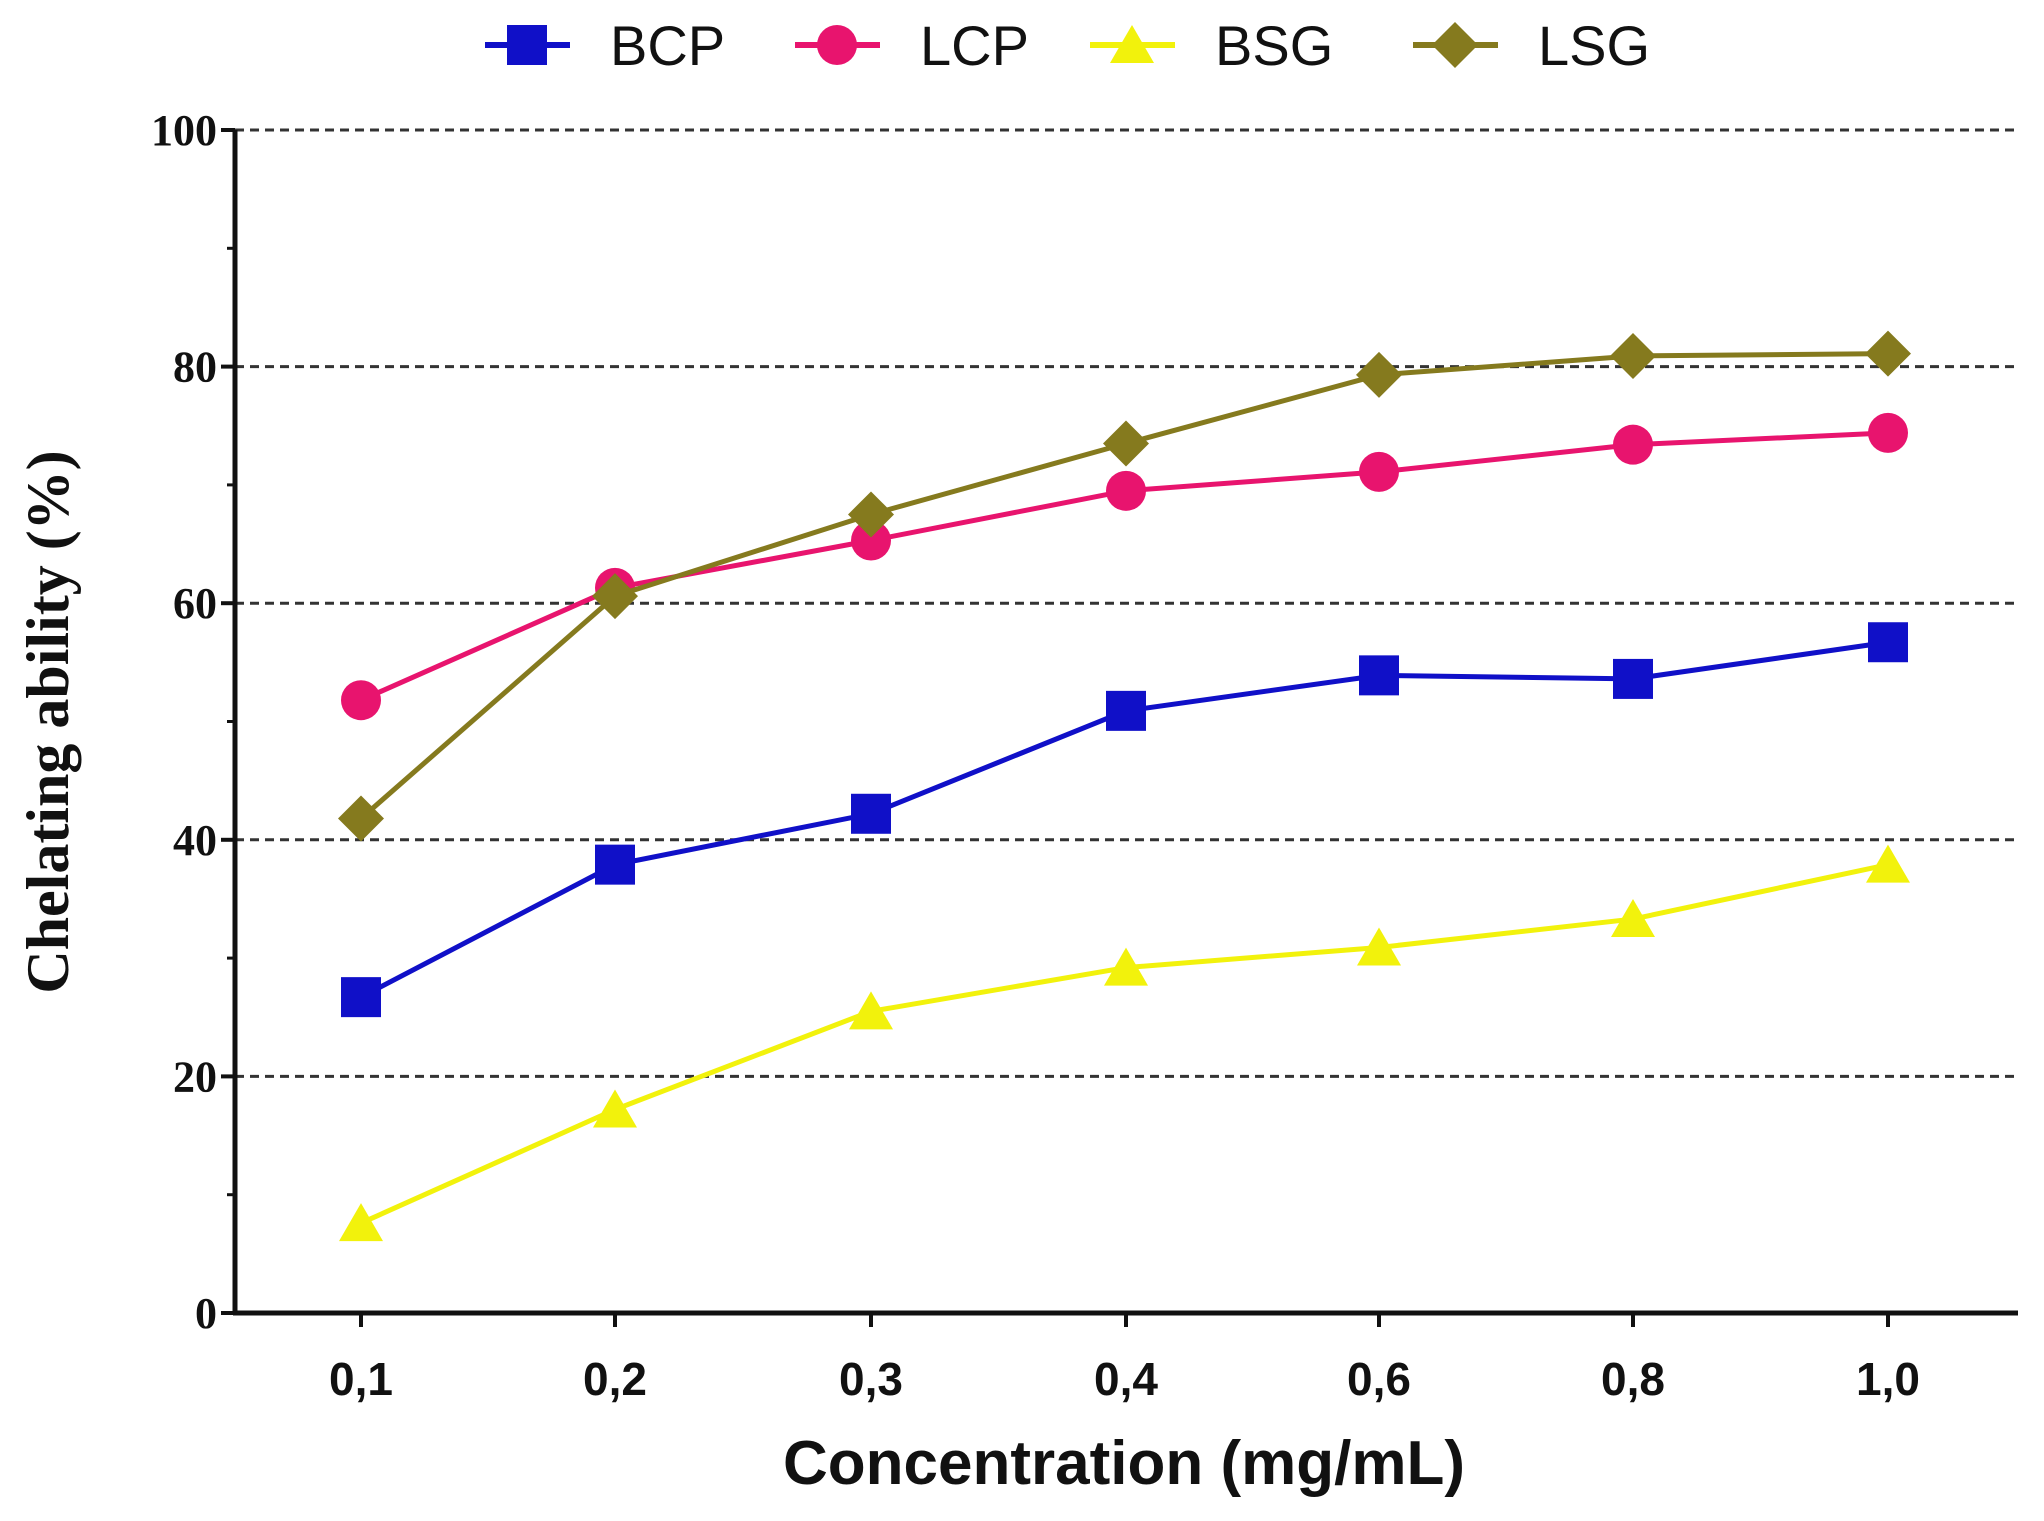  Describe the element at coordinates (1211, 45) in the screenshot. I see `legend-item-bsg: BSG` at that location.